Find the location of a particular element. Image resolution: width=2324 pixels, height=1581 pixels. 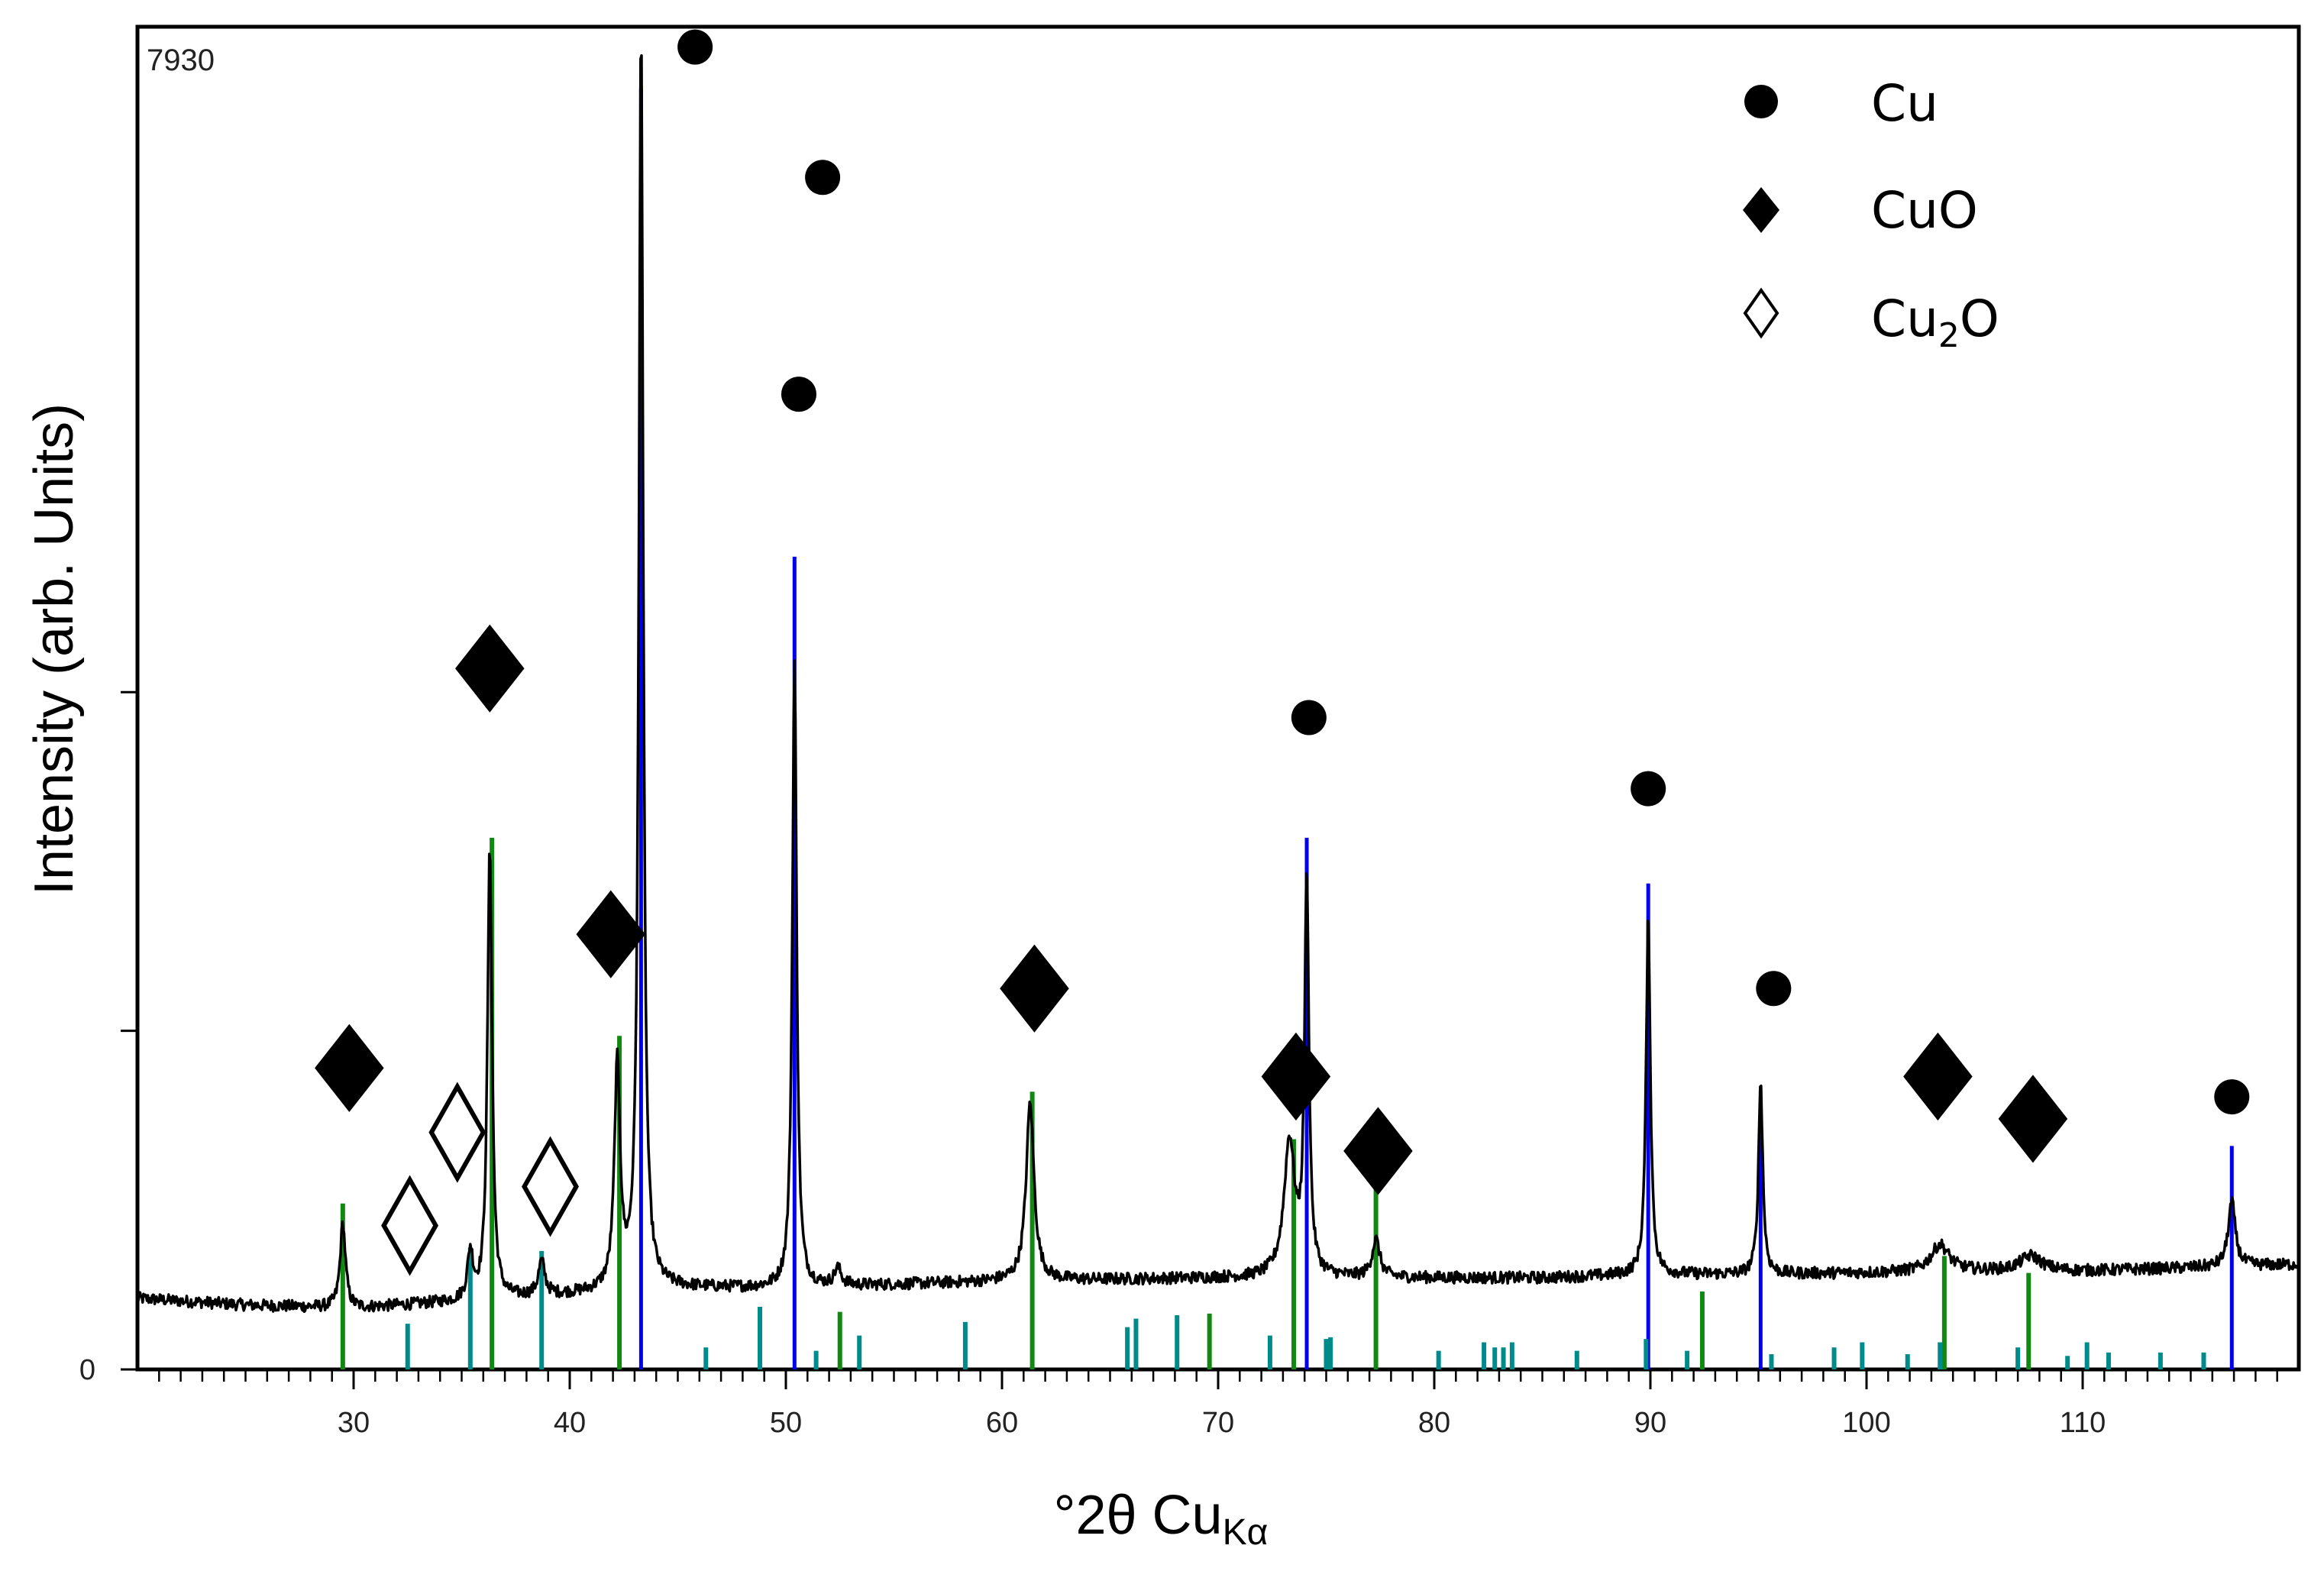

legend-cu-marker is located at coordinates (1761, 102).